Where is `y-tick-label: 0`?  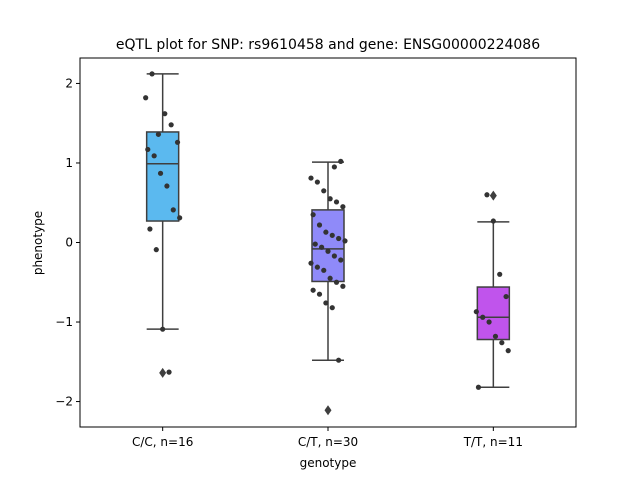 y-tick-label: 0 is located at coordinates (69, 243).